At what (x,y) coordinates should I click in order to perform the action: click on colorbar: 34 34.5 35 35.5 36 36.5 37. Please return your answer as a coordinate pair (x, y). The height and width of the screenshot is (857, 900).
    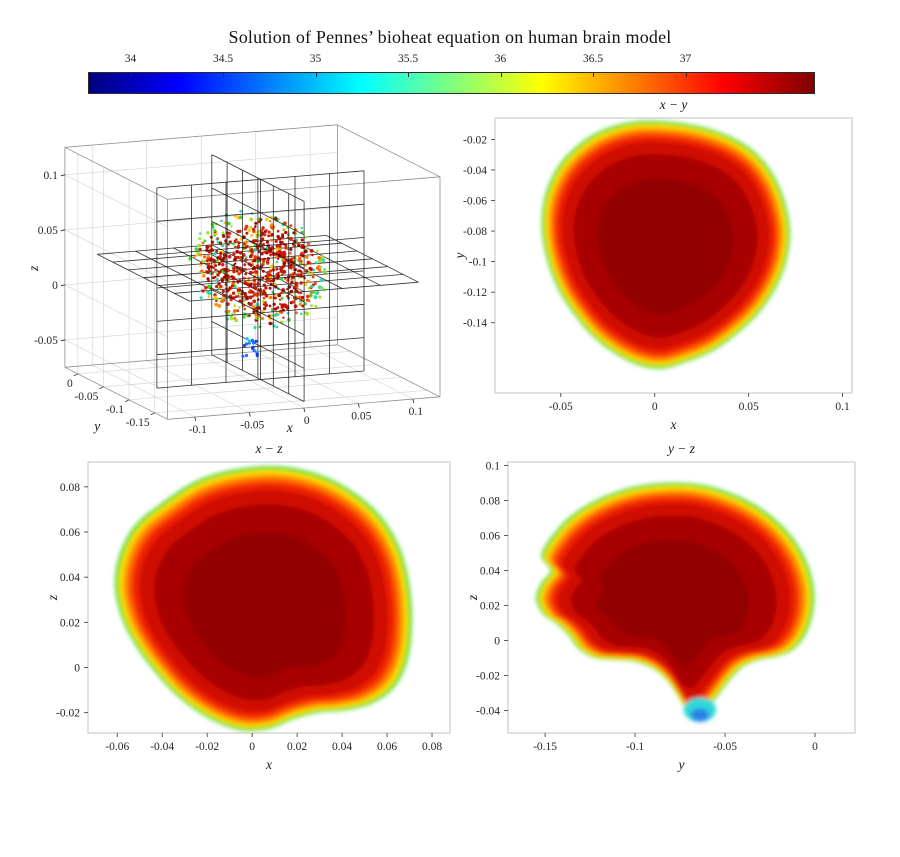
    Looking at the image, I should click on (451, 73).